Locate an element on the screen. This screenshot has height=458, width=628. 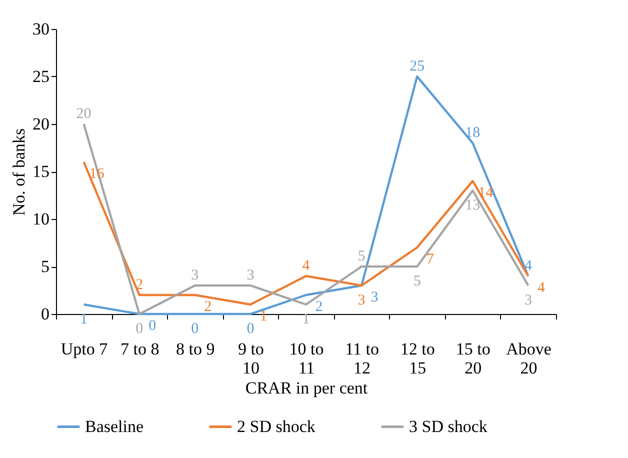
x-tick-label: 11 to 12 is located at coordinates (362, 359).